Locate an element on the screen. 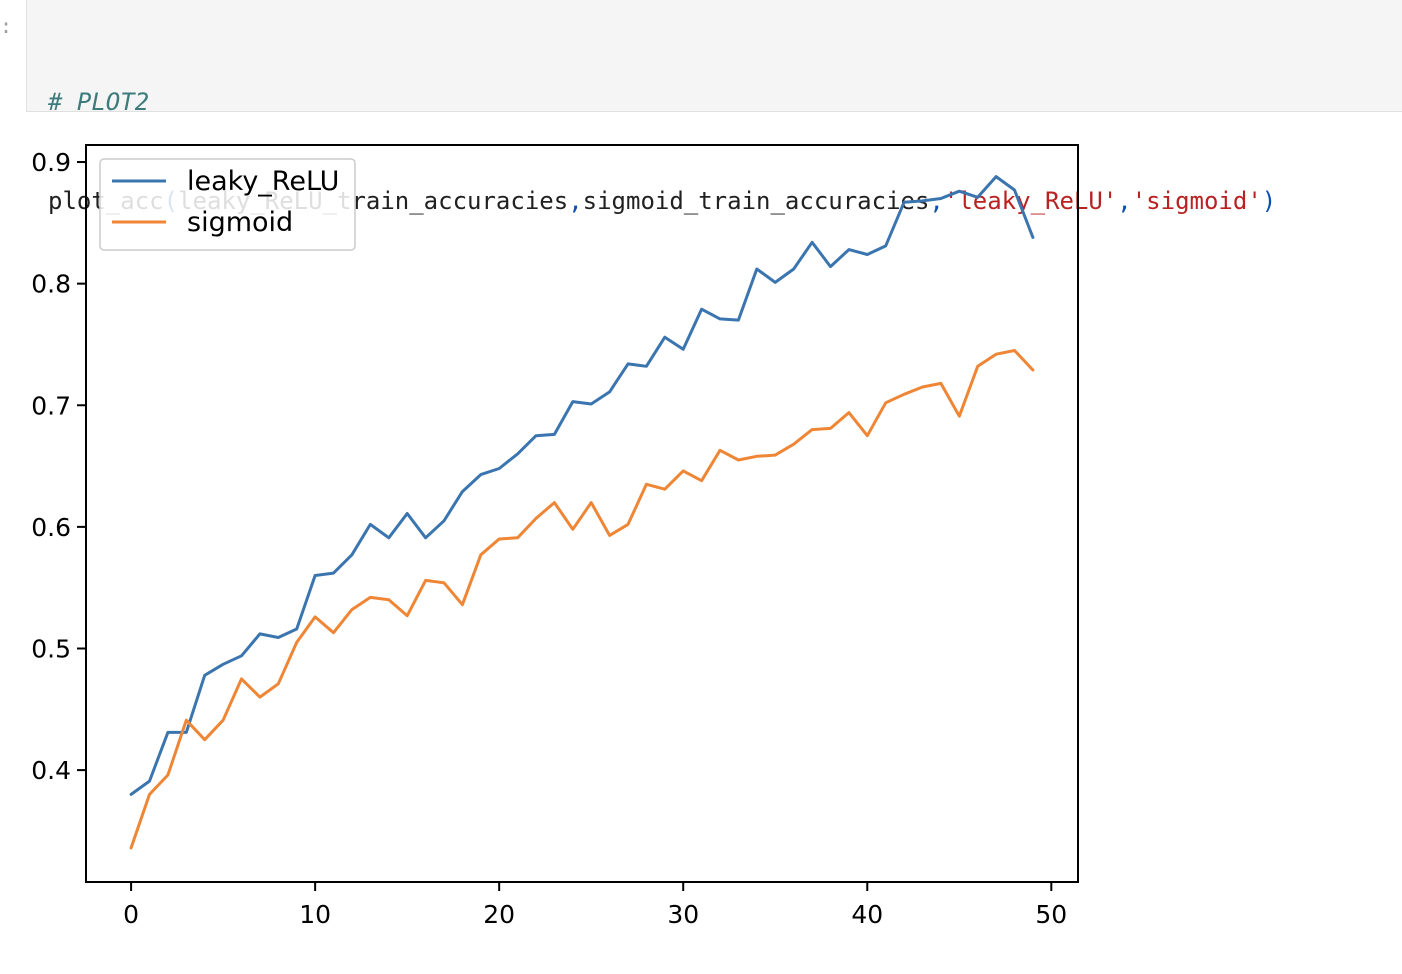 The image size is (1402, 974). close-paren: ) is located at coordinates (1269, 201).